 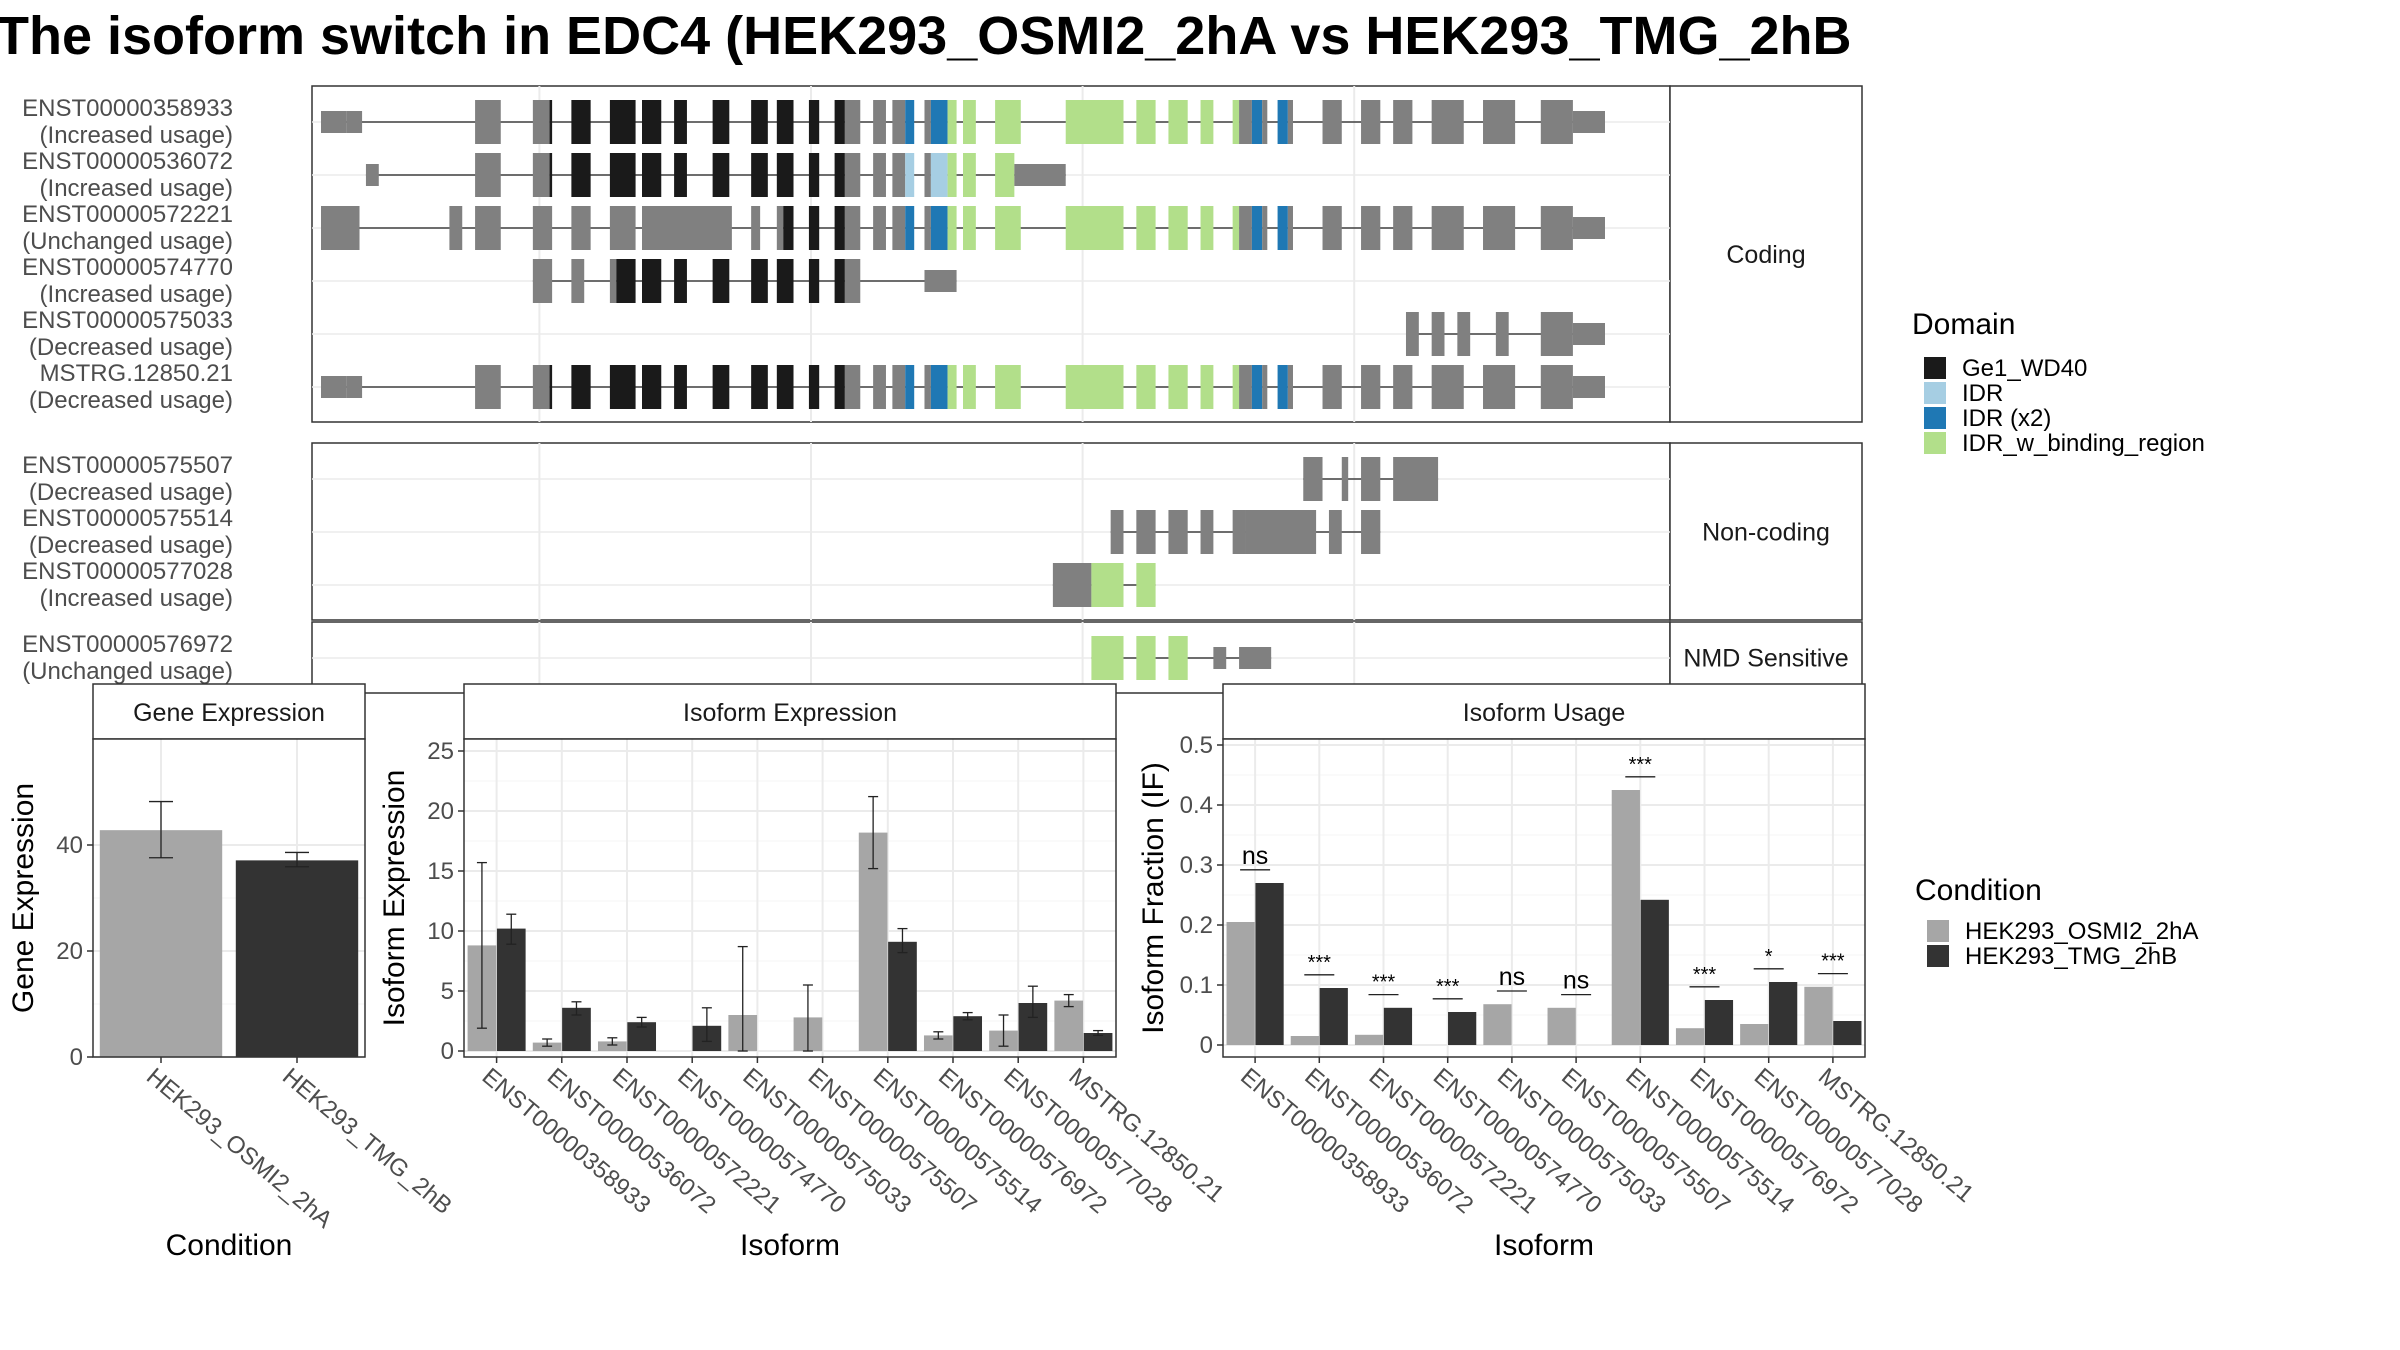 I want to click on y-tick-label: 40, so click(x=69, y=845).